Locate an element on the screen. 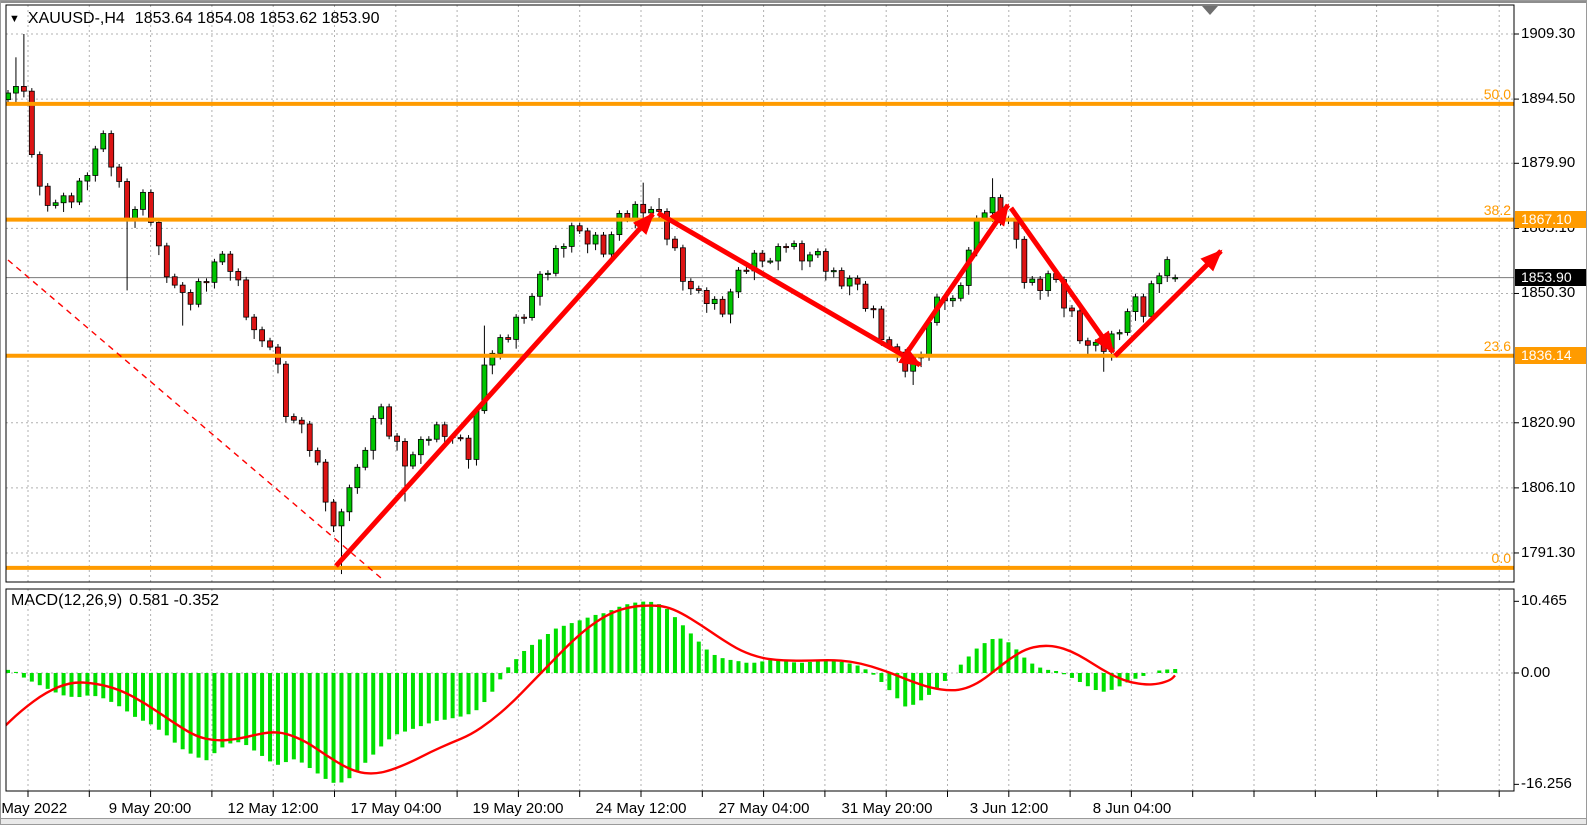 Image resolution: width=1587 pixels, height=825 pixels. time-axis-label: 31 May 20:00 is located at coordinates (887, 808).